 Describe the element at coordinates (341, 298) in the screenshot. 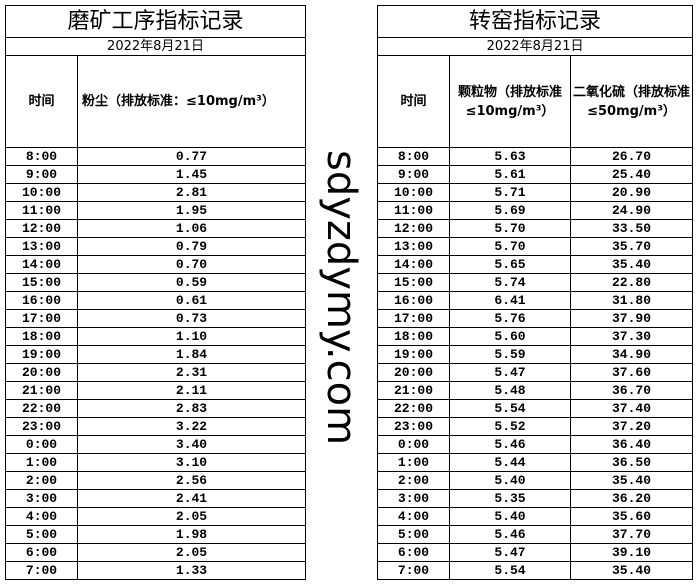

I see `watermark: sdyzdymy.com` at that location.